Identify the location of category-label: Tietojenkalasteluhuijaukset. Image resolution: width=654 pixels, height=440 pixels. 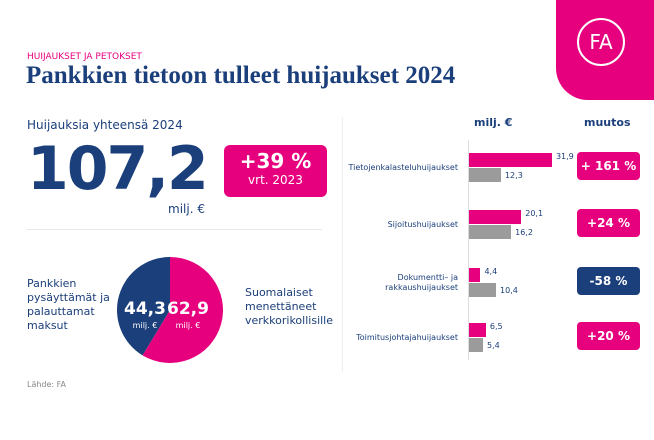
(403, 167).